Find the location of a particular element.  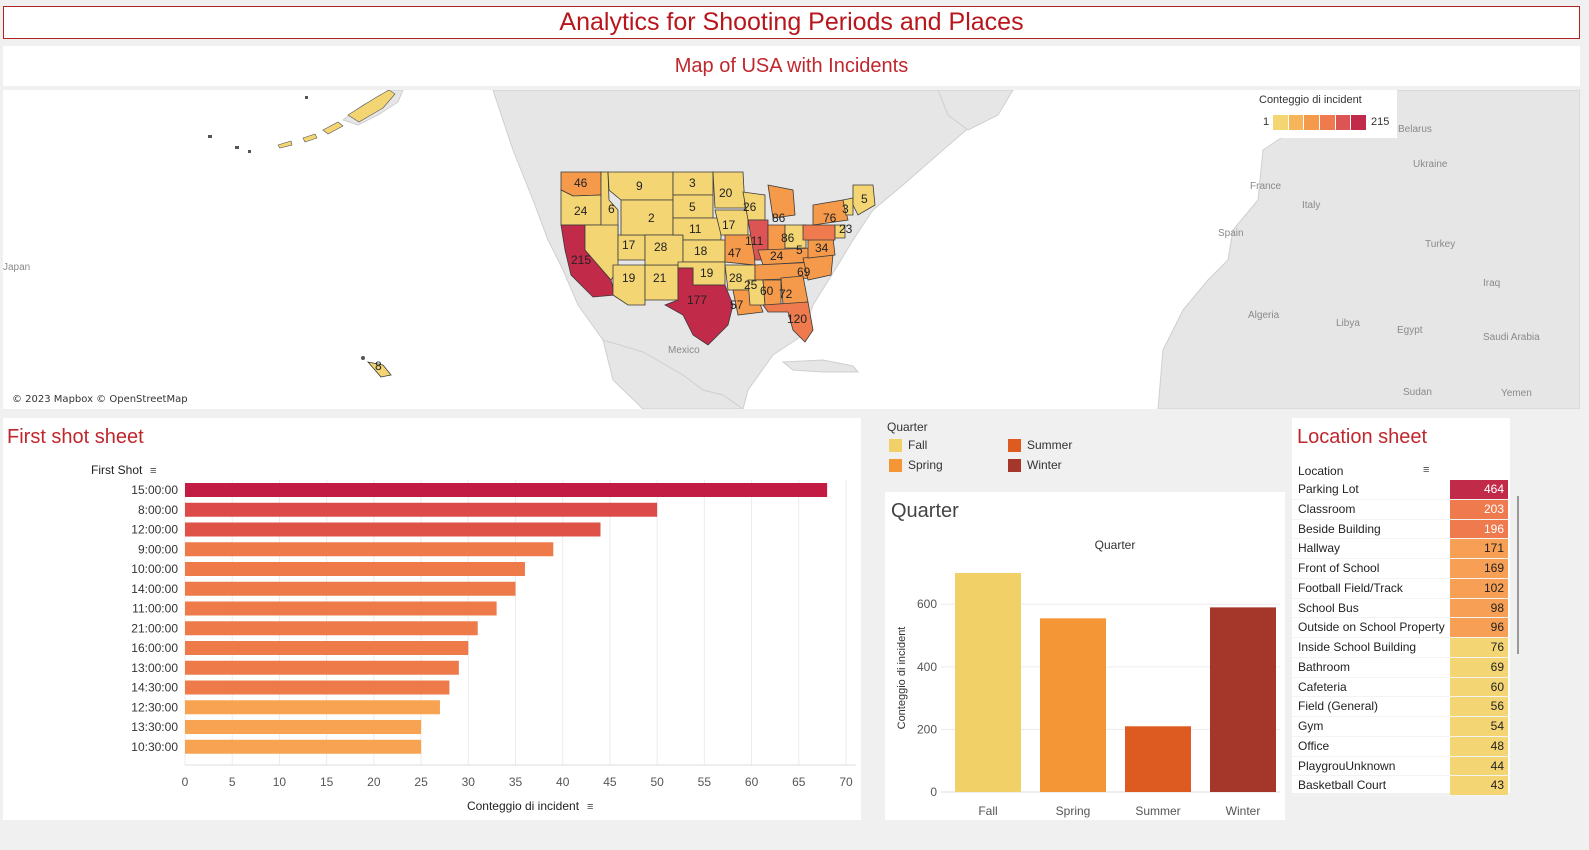

scrollbar is located at coordinates (1518, 575).